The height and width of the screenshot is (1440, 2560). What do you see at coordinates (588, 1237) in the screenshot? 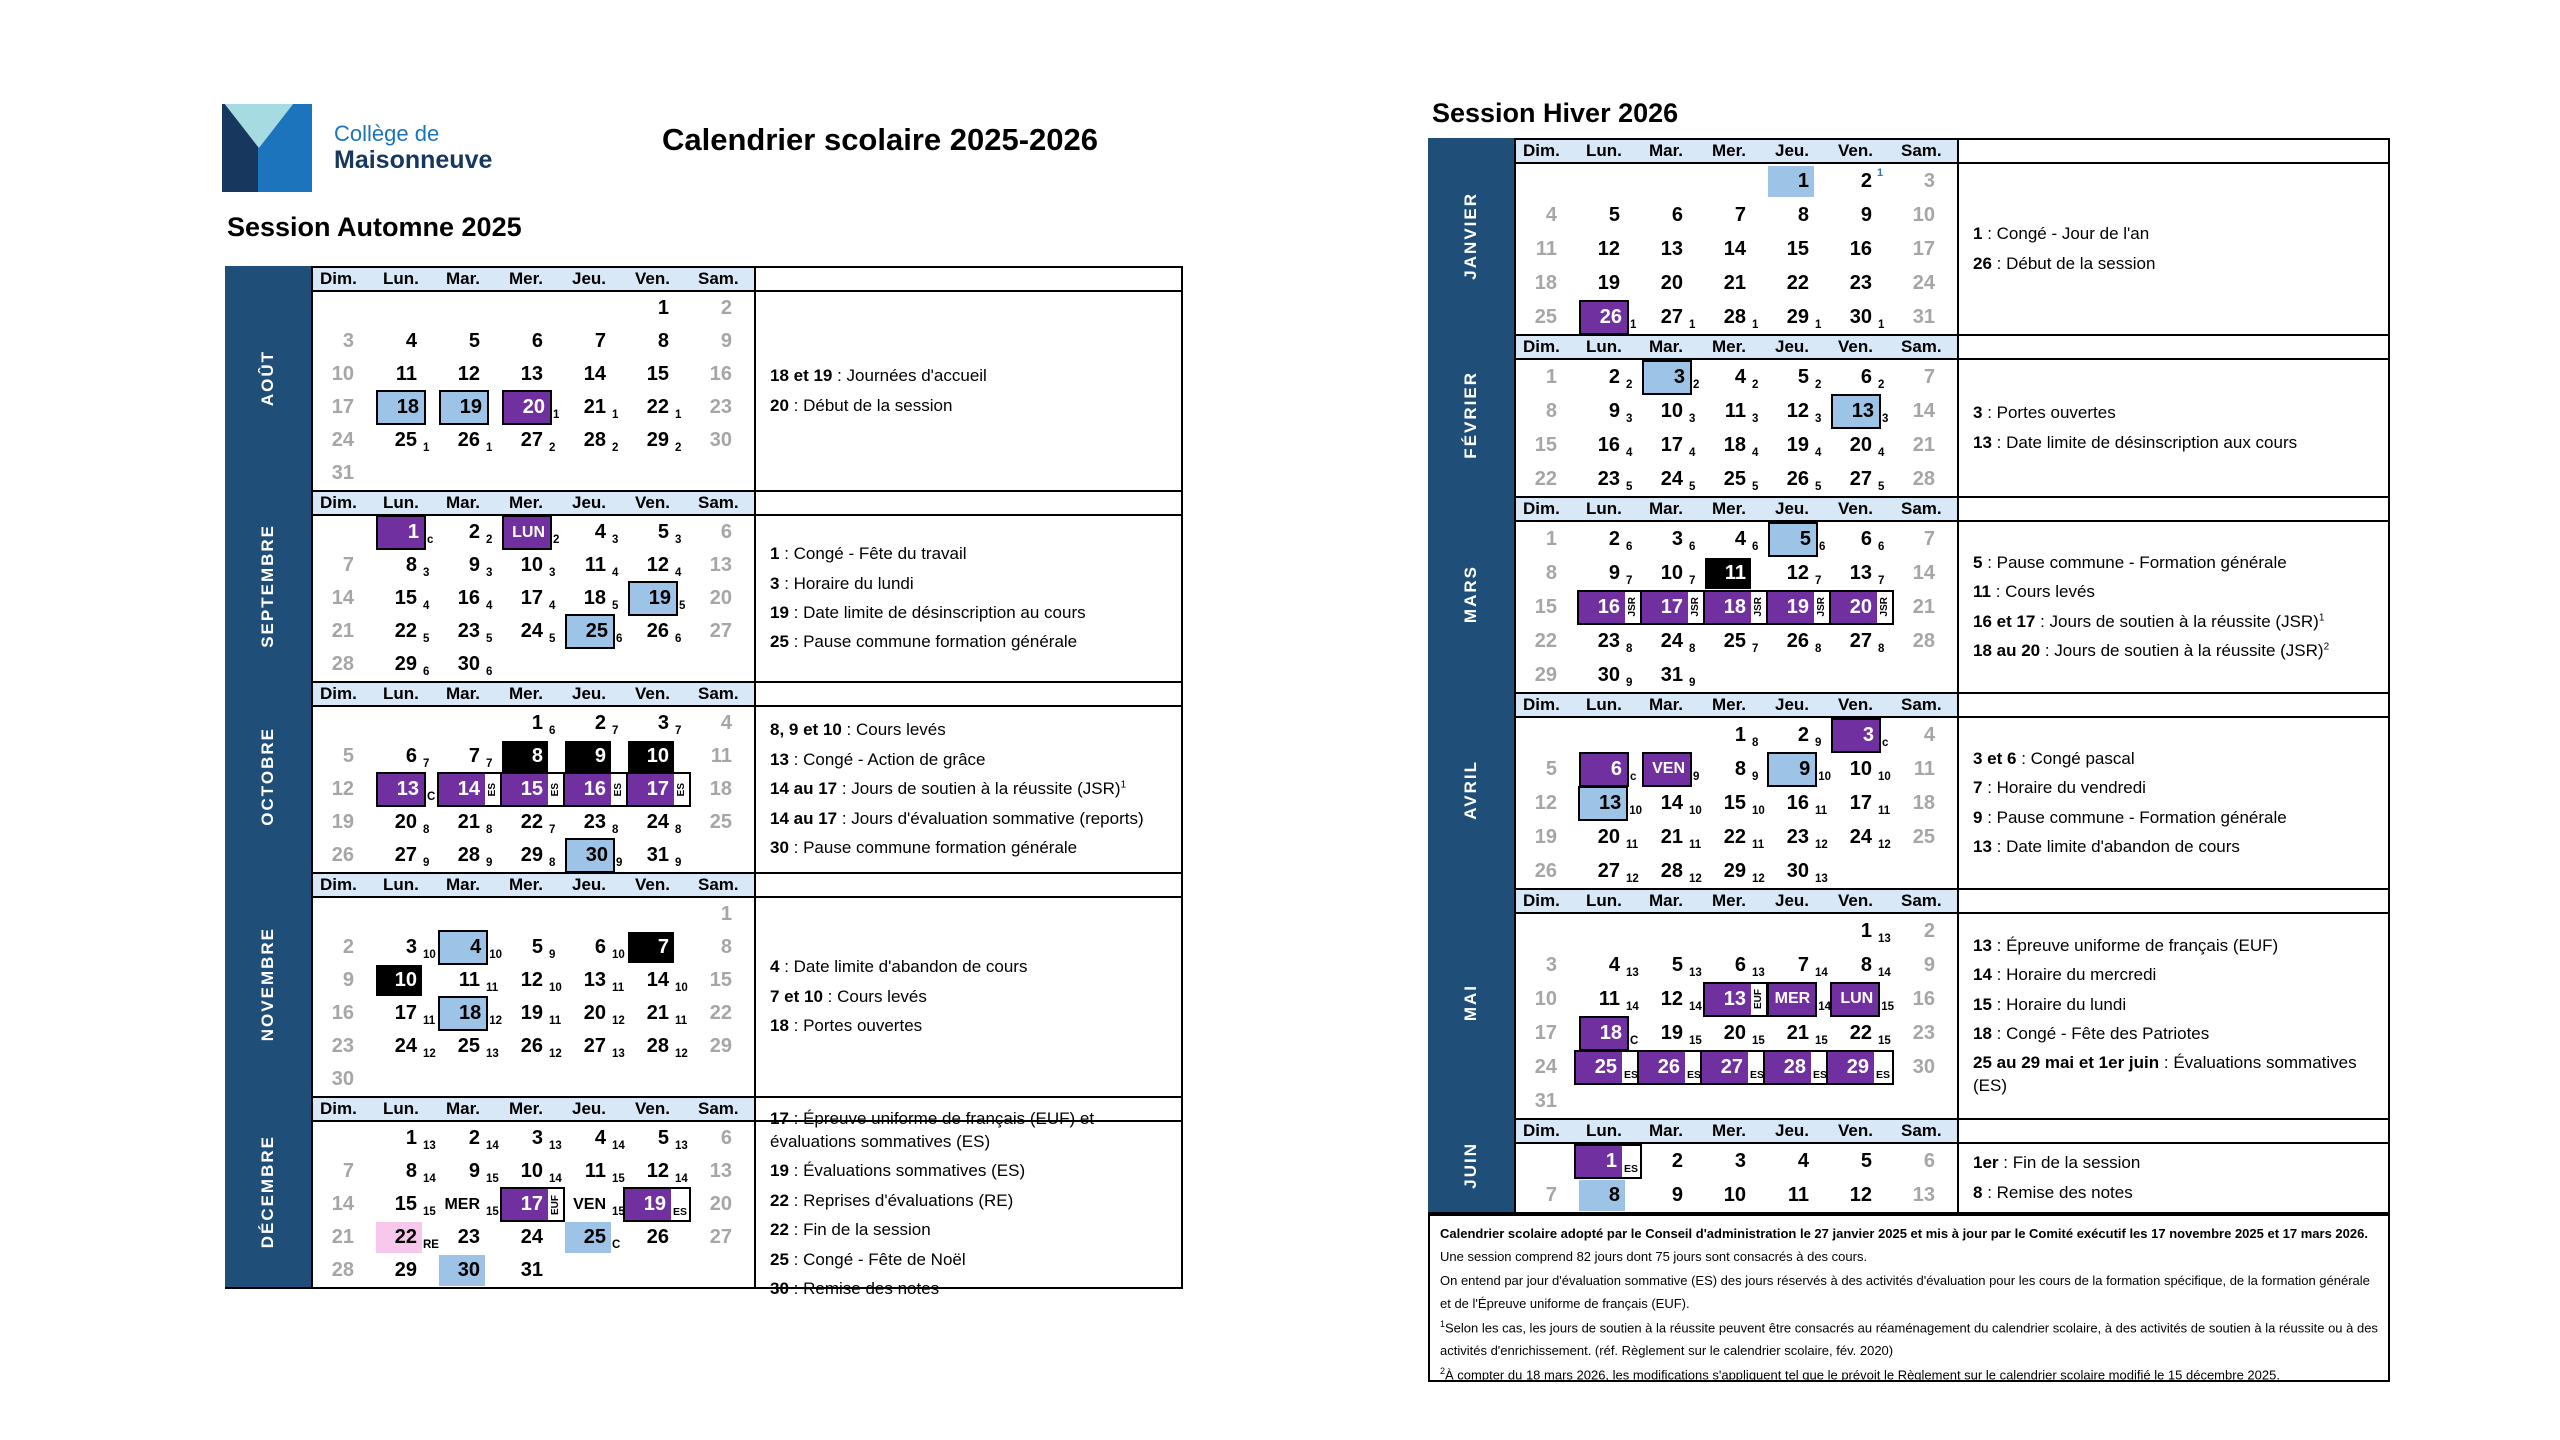
I see `day-number: 25` at bounding box center [588, 1237].